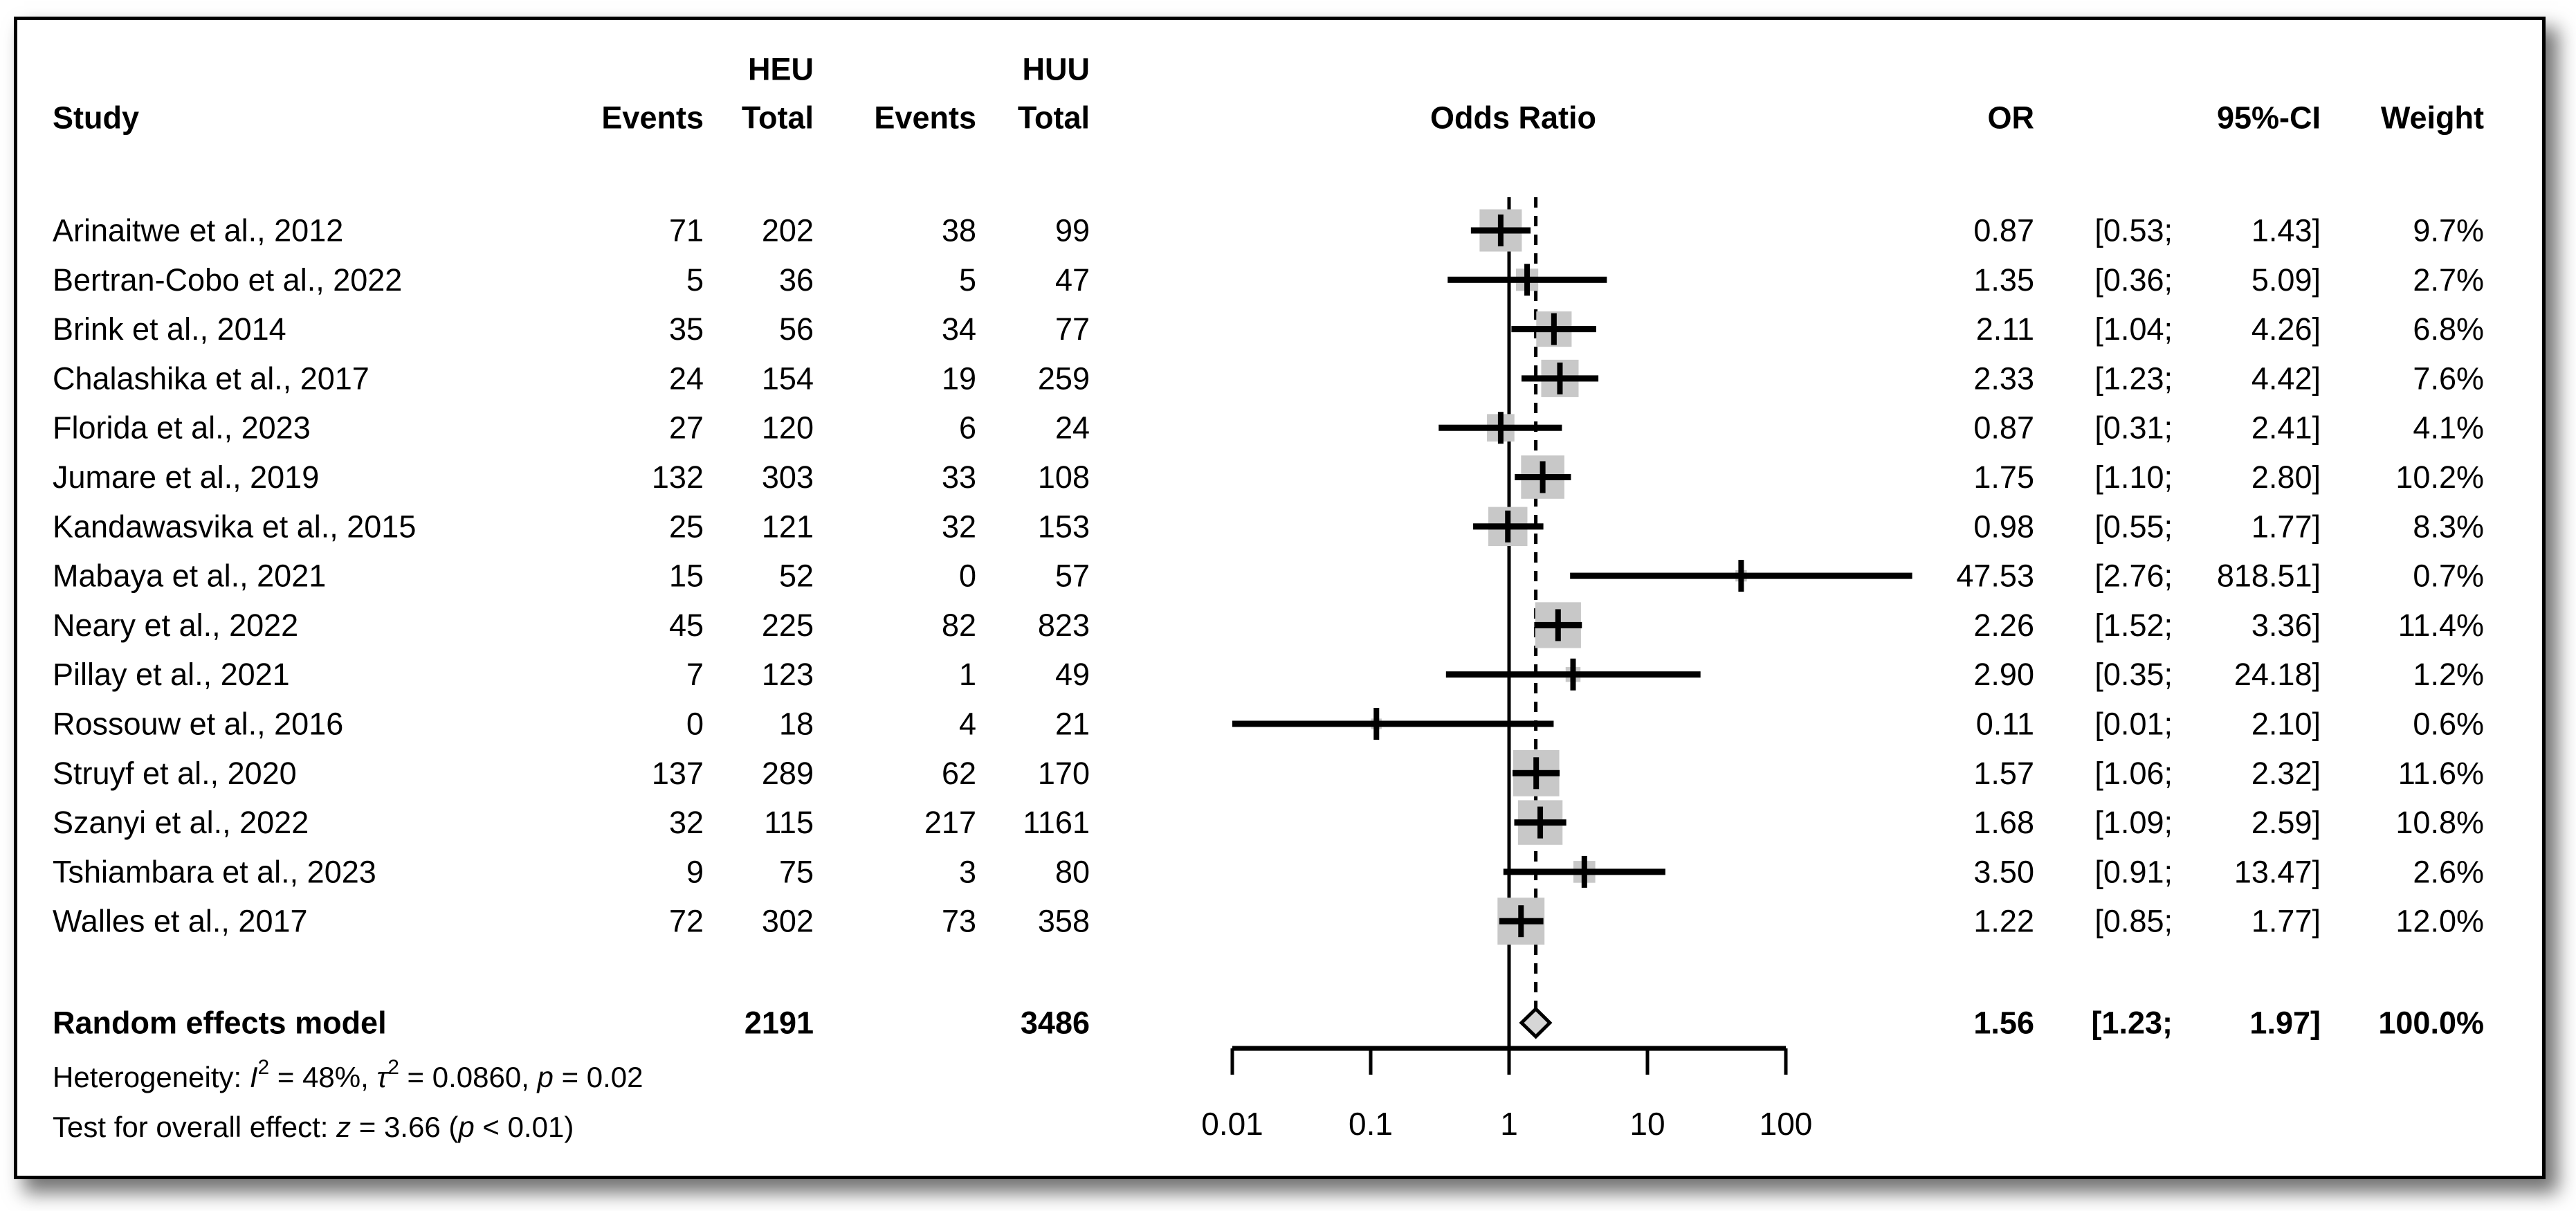 This screenshot has width=2576, height=1211. What do you see at coordinates (2448, 230) in the screenshot?
I see `weight-value: 9.7%` at bounding box center [2448, 230].